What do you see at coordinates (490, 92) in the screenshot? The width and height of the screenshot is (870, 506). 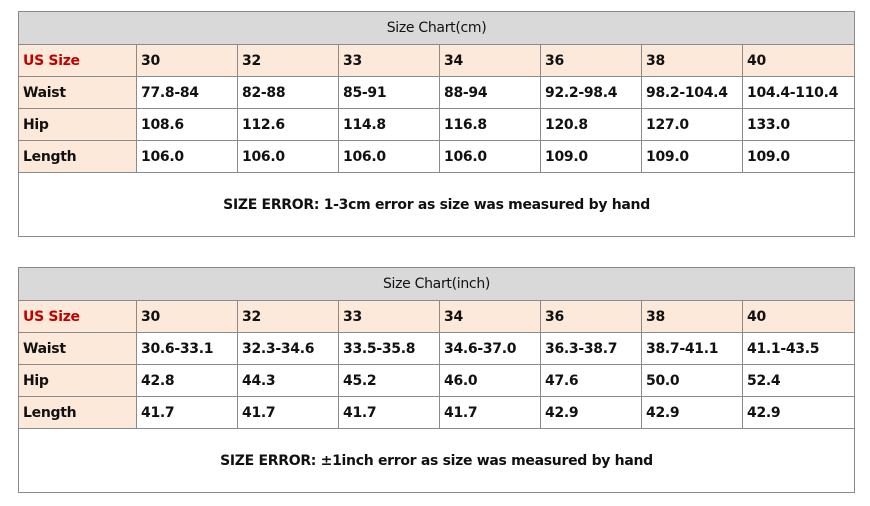 I see `cell: 88-94` at bounding box center [490, 92].